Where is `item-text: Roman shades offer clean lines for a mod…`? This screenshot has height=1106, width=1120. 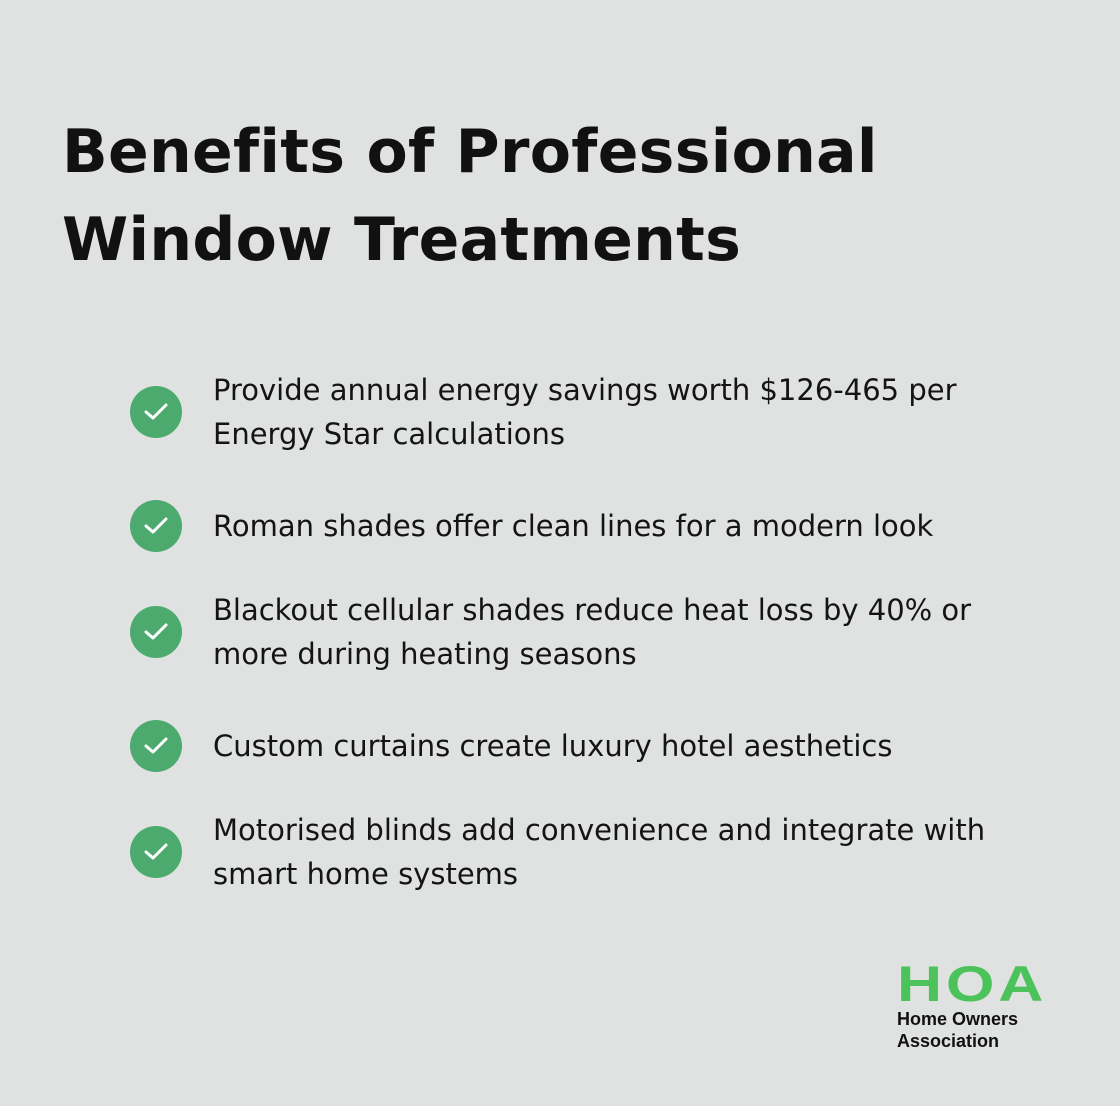
item-text: Roman shades offer clean lines for a mod… is located at coordinates (573, 526).